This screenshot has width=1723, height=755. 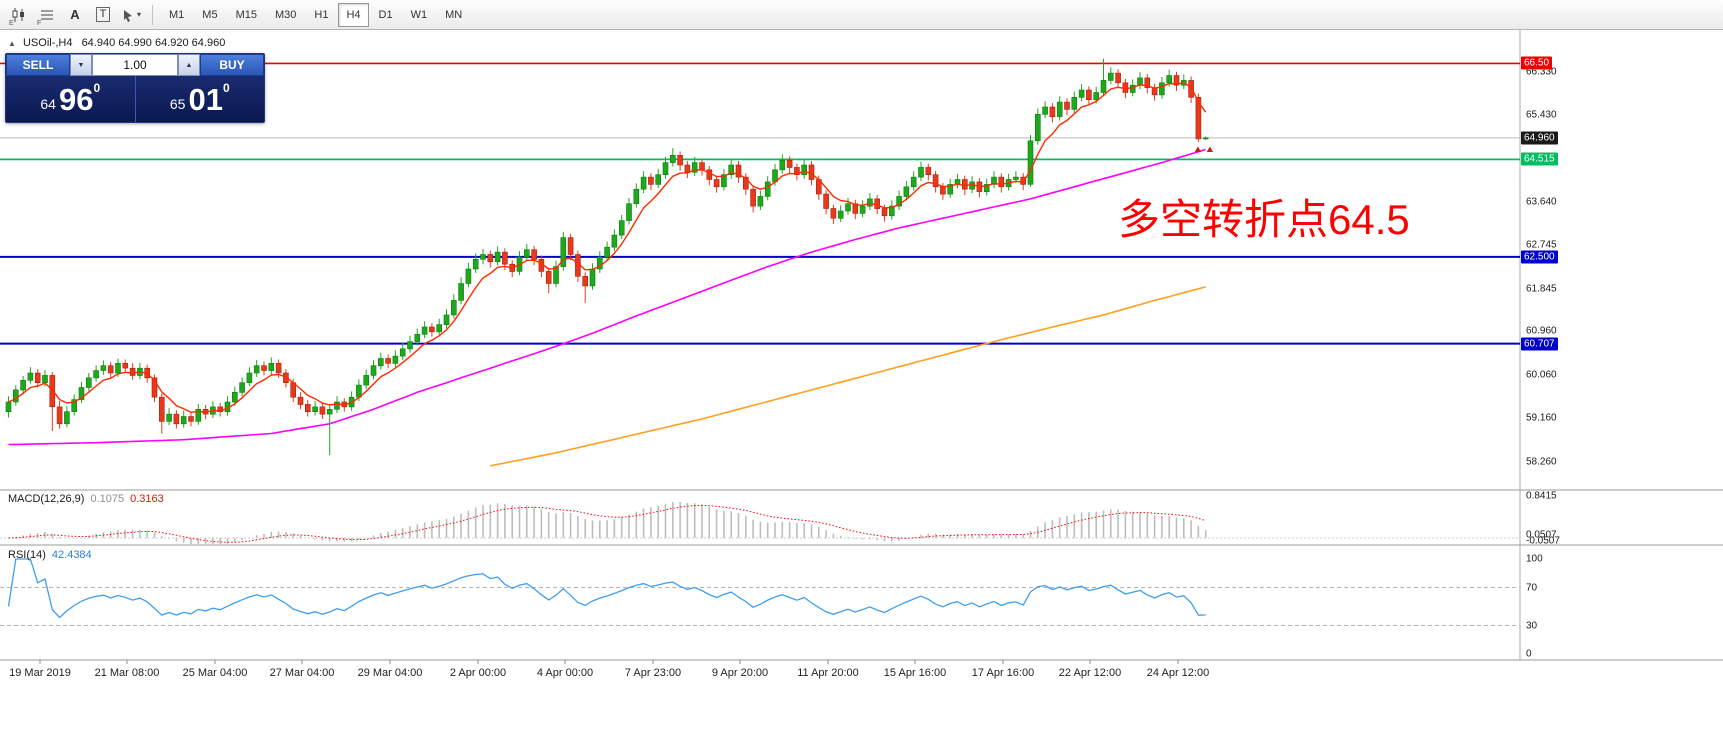 I want to click on price-axis-label: 59.160, so click(x=1541, y=418).